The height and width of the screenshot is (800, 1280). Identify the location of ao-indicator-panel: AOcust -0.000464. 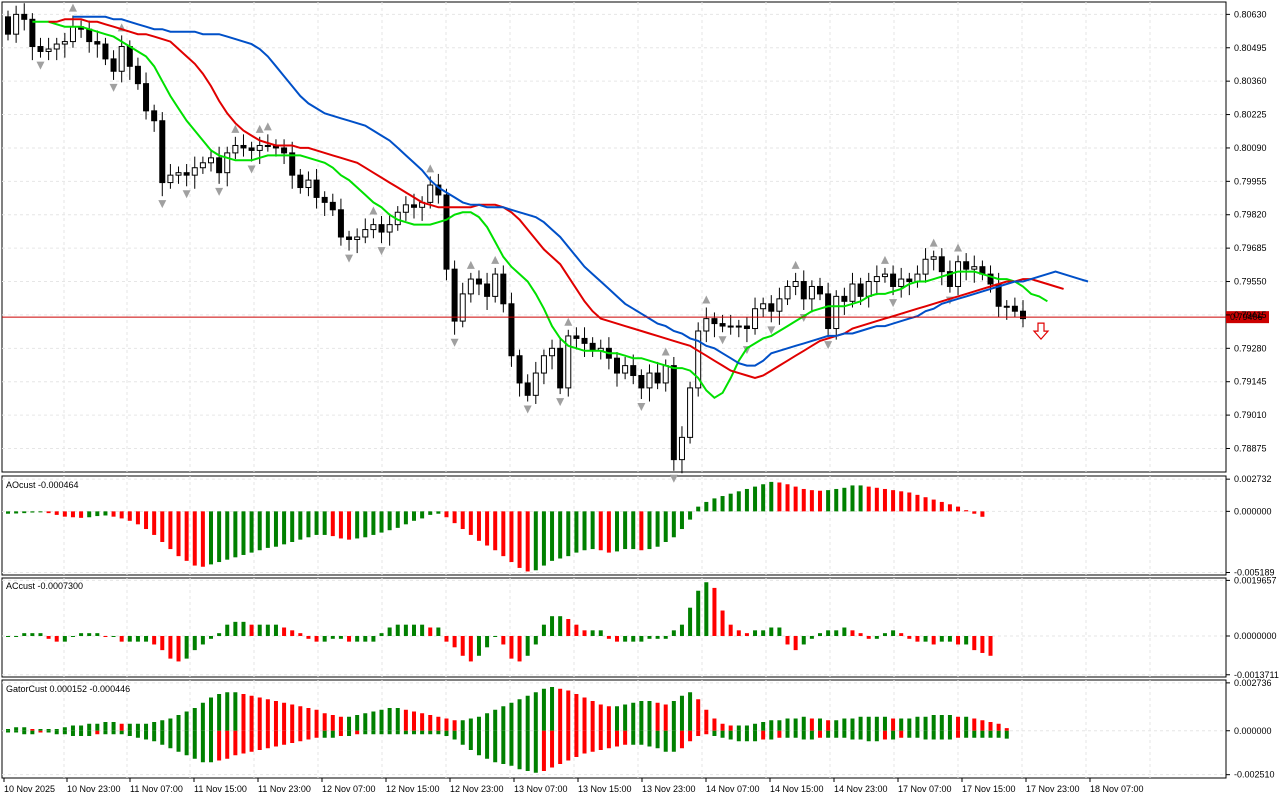
(495, 526).